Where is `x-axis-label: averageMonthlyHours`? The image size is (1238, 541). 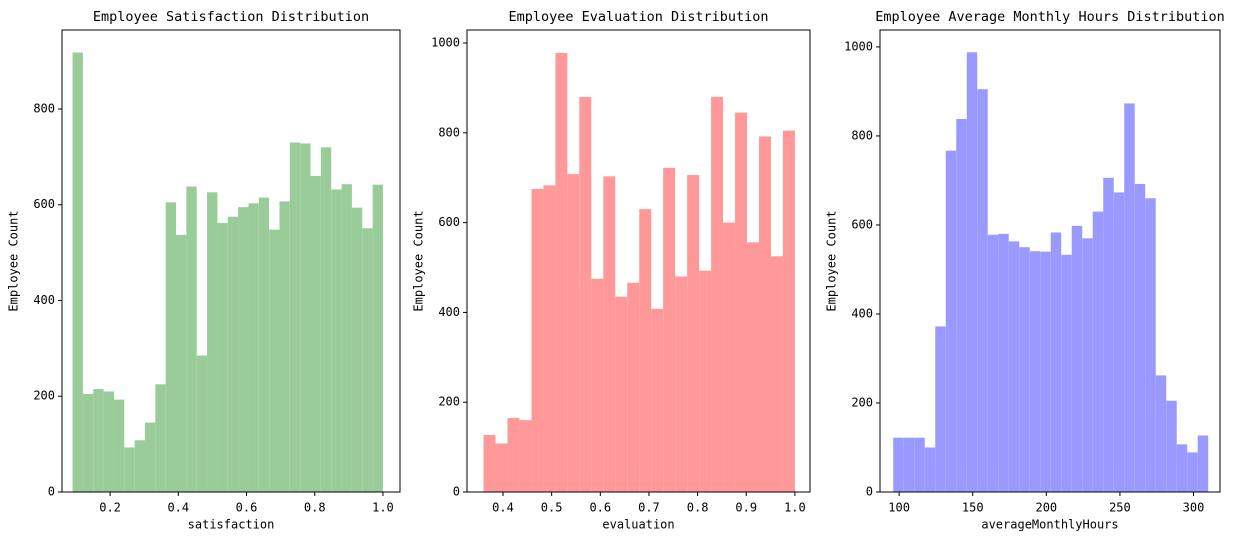
x-axis-label: averageMonthlyHours is located at coordinates (1049, 525).